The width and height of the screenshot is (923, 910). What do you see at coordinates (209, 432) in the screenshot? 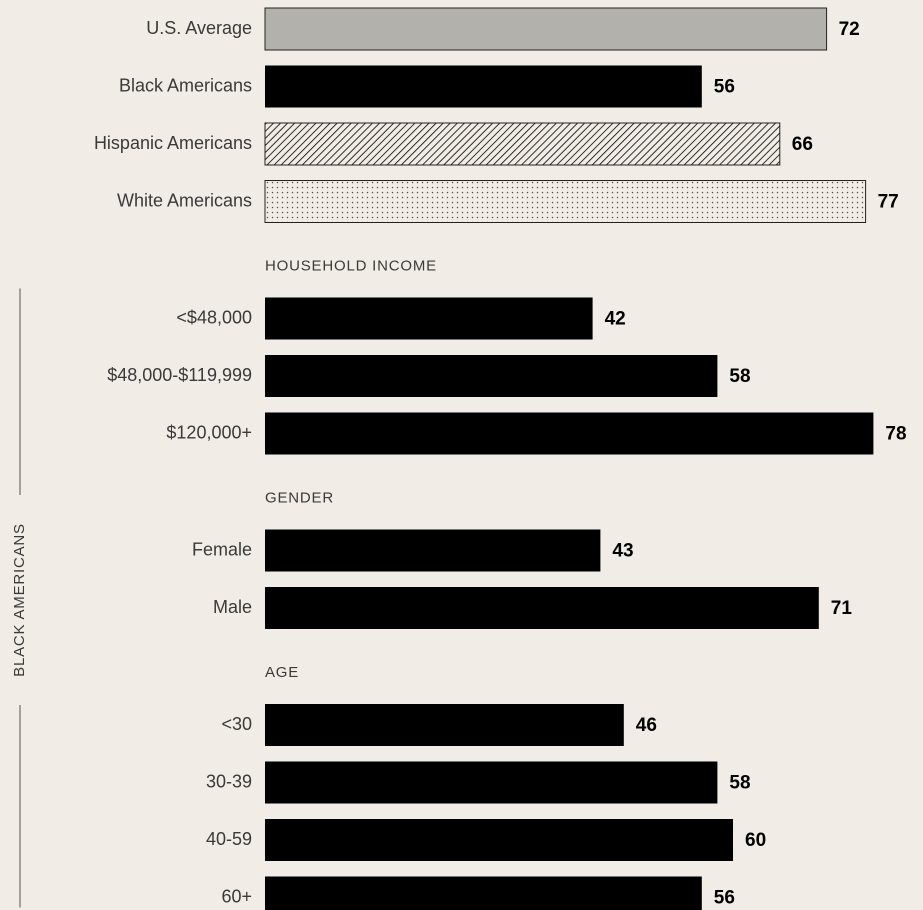
I see `category-label: $120,000+` at bounding box center [209, 432].